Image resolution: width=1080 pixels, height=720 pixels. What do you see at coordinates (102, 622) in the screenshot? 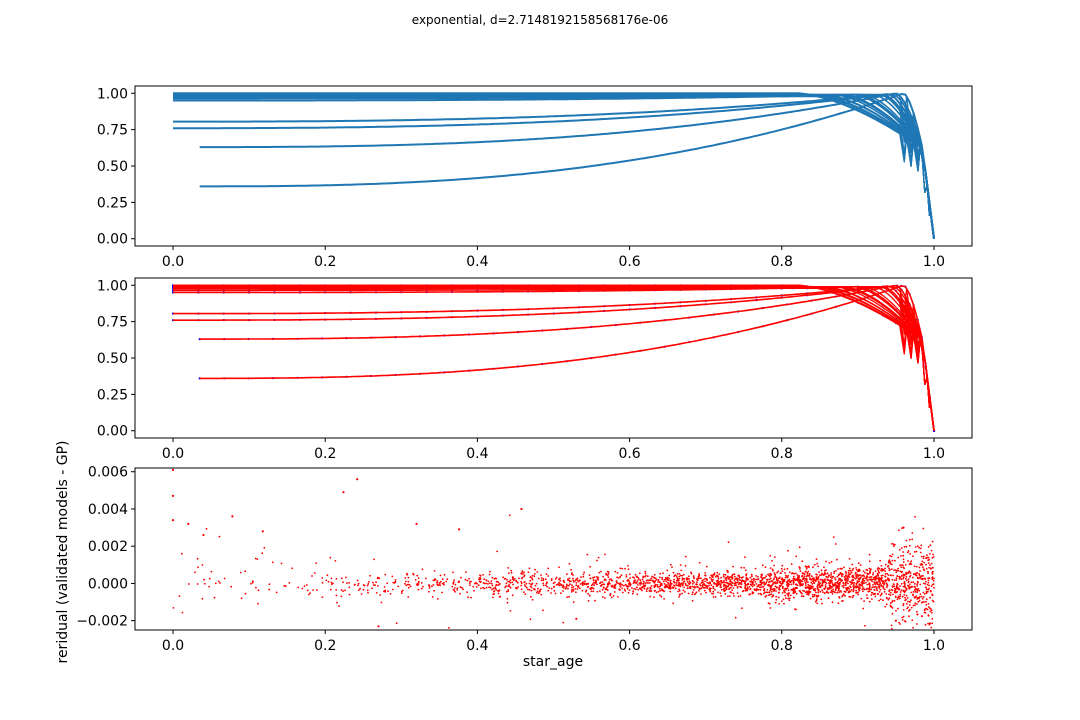
I see `bottom-y-tick-label: −0.002` at bounding box center [102, 622].